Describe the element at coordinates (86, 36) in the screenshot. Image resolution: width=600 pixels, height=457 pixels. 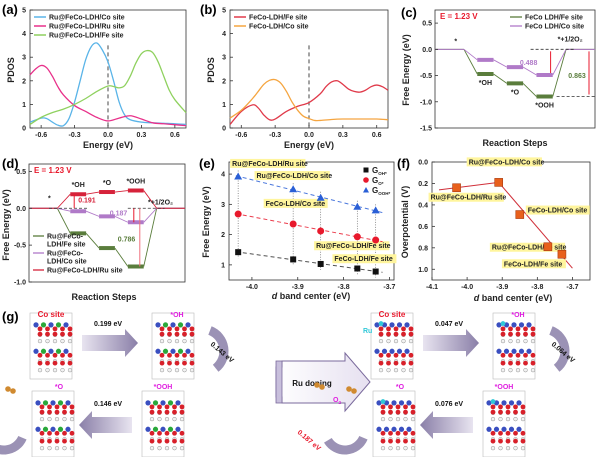
I see `legend-entry: Ru@FeCo-LDH/Fe site` at that location.